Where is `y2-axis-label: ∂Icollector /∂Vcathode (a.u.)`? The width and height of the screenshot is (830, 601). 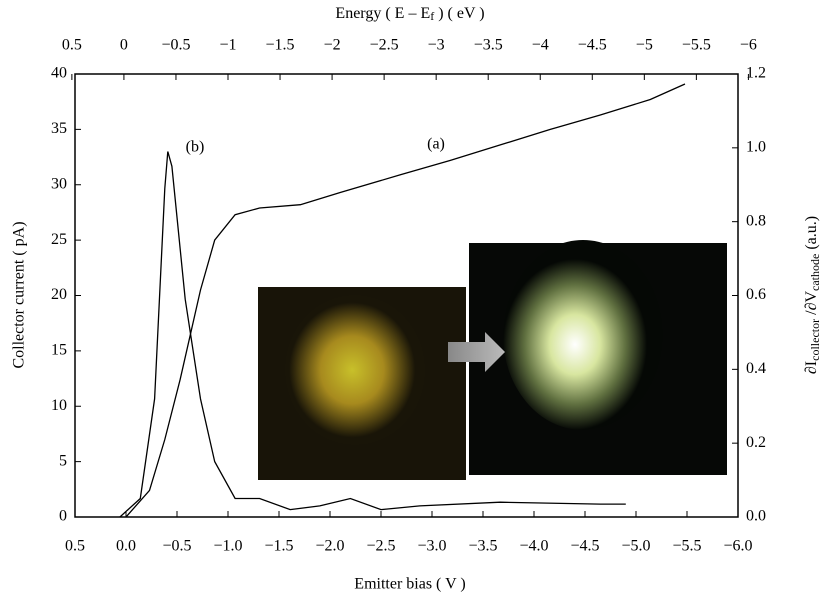 y2-axis-label: ∂Icollector /∂Vcathode (a.u.) is located at coordinates (812, 295).